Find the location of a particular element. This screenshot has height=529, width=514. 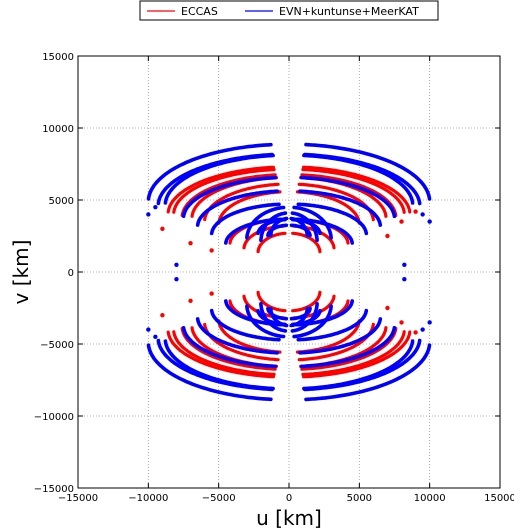

x-tick-label: −10000 is located at coordinates (148, 498).